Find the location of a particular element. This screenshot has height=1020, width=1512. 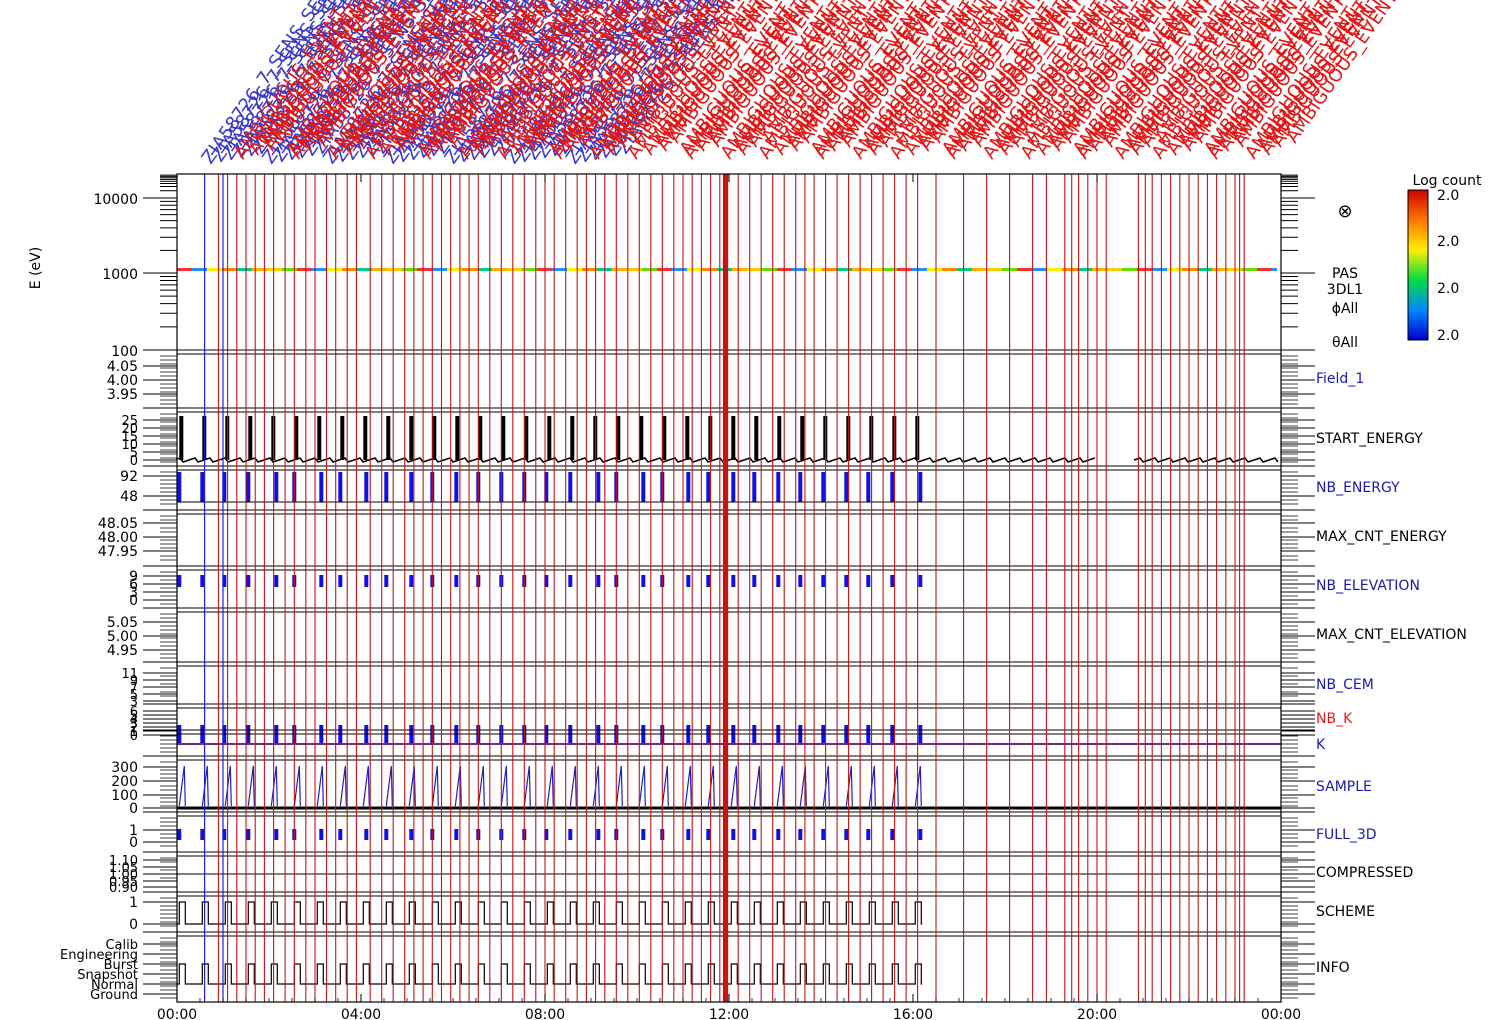

colorbar-tick-label: 2.0 is located at coordinates (1448, 336).